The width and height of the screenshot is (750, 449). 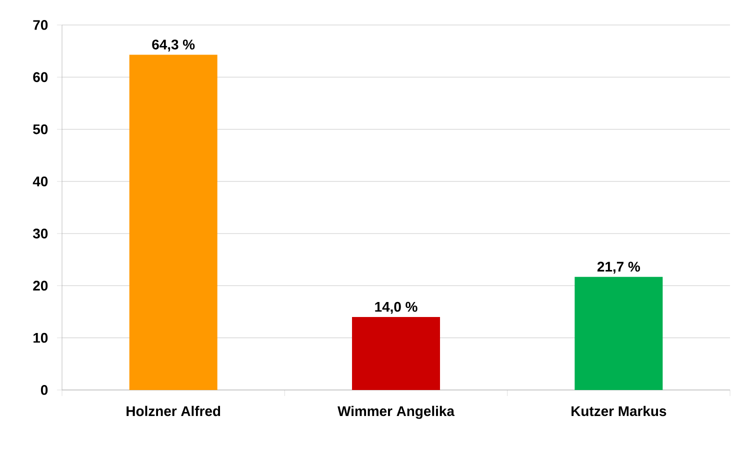 What do you see at coordinates (41, 337) in the screenshot?
I see `y-tick-label: 10` at bounding box center [41, 337].